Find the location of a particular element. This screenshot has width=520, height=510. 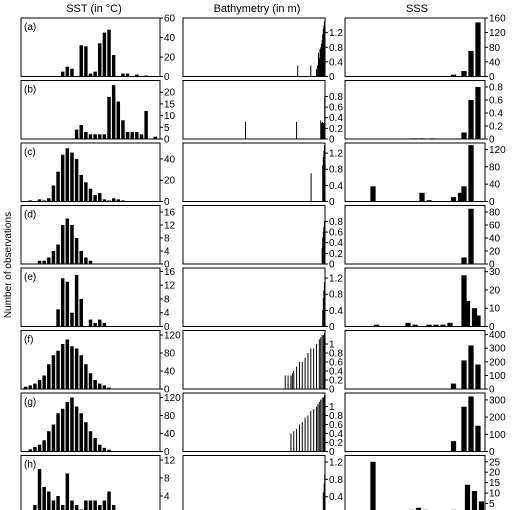

row-label: (f) is located at coordinates (28, 340).